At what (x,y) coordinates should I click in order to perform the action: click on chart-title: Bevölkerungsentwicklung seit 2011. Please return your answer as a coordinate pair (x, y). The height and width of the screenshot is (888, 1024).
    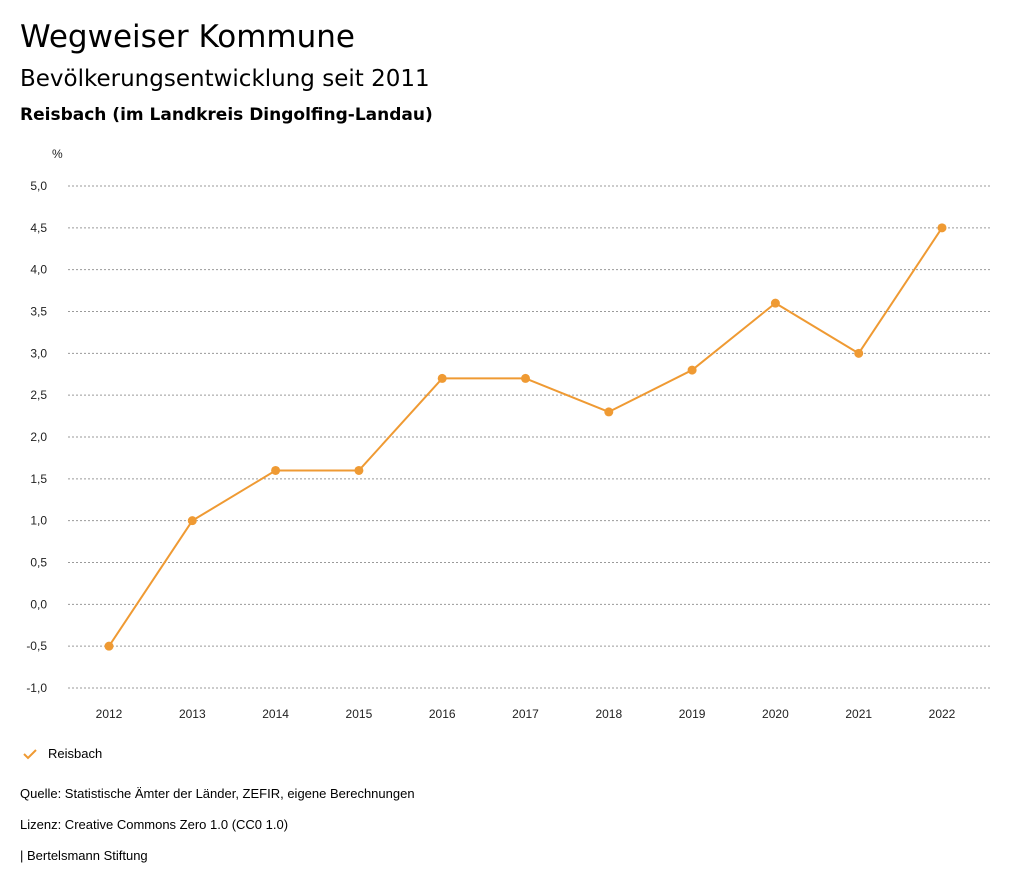
    Looking at the image, I should click on (225, 79).